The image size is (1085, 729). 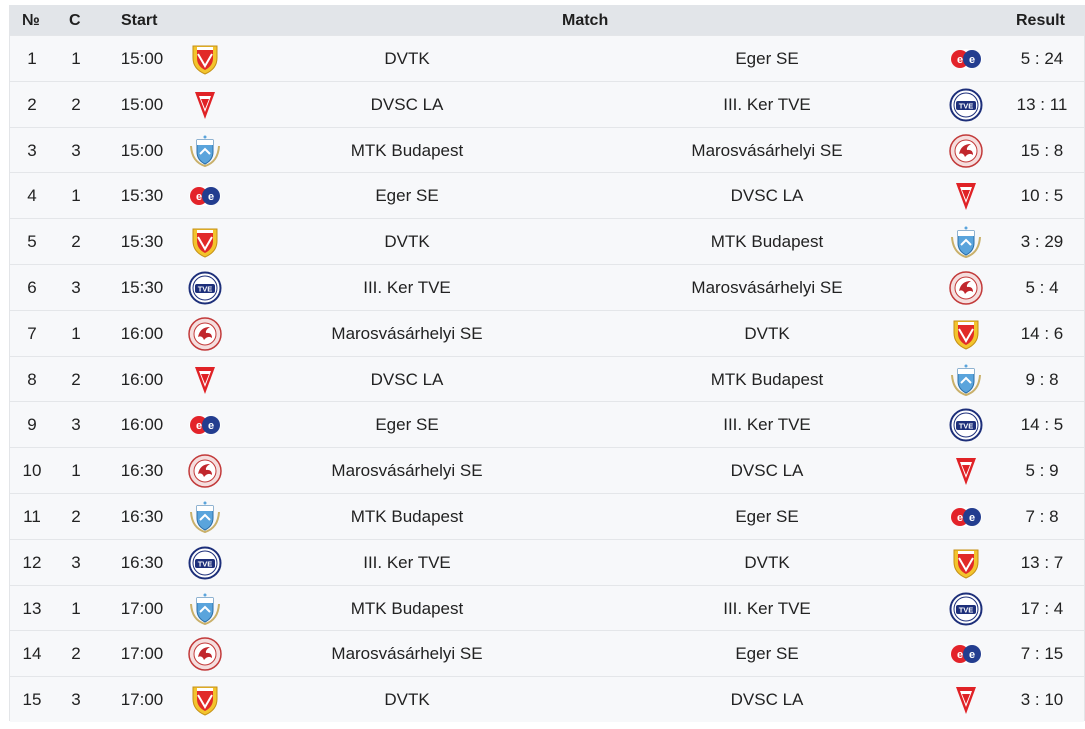 What do you see at coordinates (32, 242) in the screenshot?
I see `match-number: 5` at bounding box center [32, 242].